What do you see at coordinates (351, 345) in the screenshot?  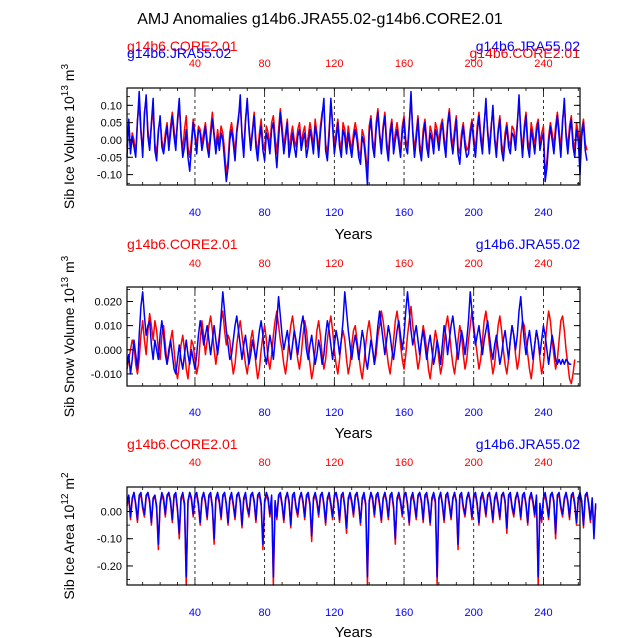 I see `series-line-core` at bounding box center [351, 345].